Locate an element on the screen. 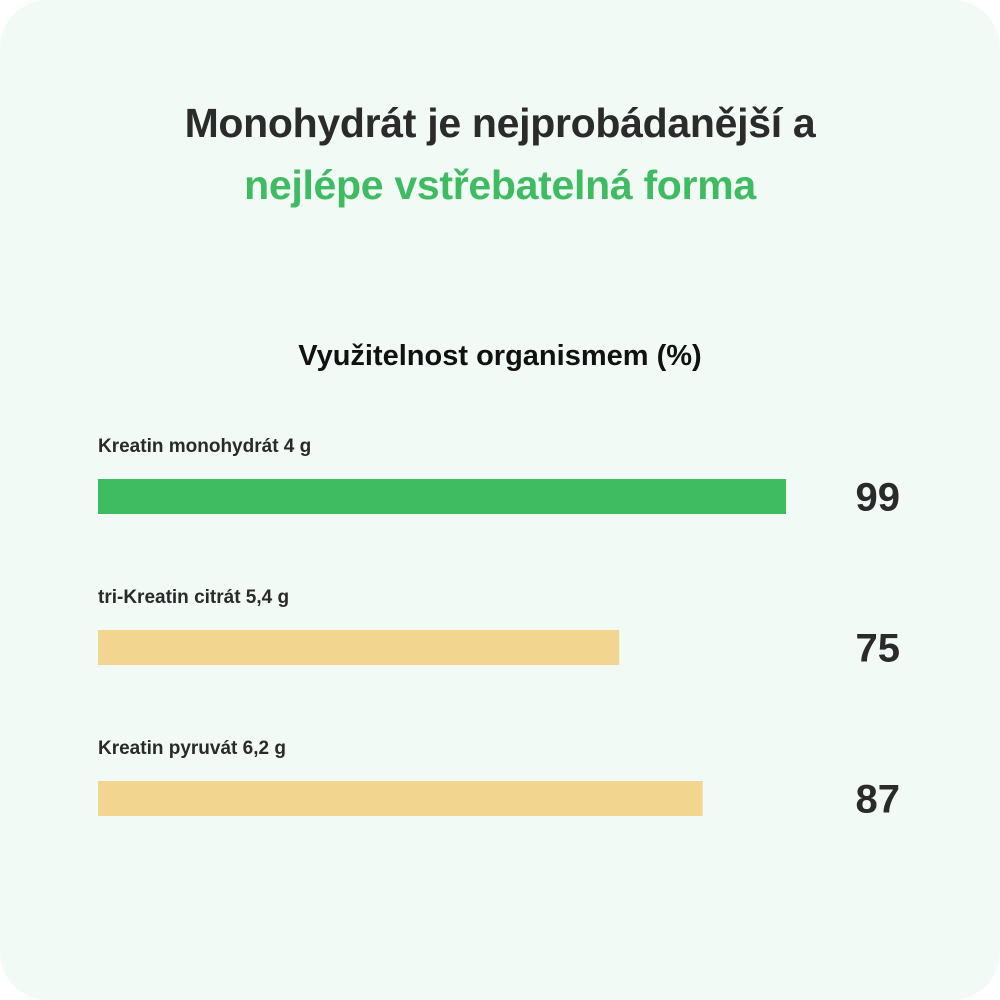  headline-line-1: Monohydrát je nejprobádanější a is located at coordinates (500, 123).